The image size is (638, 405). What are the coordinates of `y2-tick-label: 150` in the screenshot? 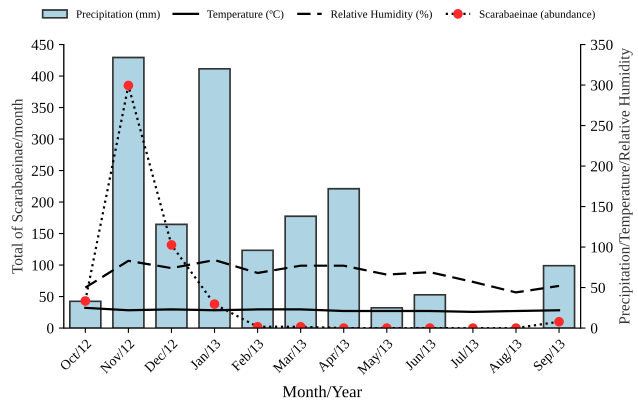 It's located at (602, 207).